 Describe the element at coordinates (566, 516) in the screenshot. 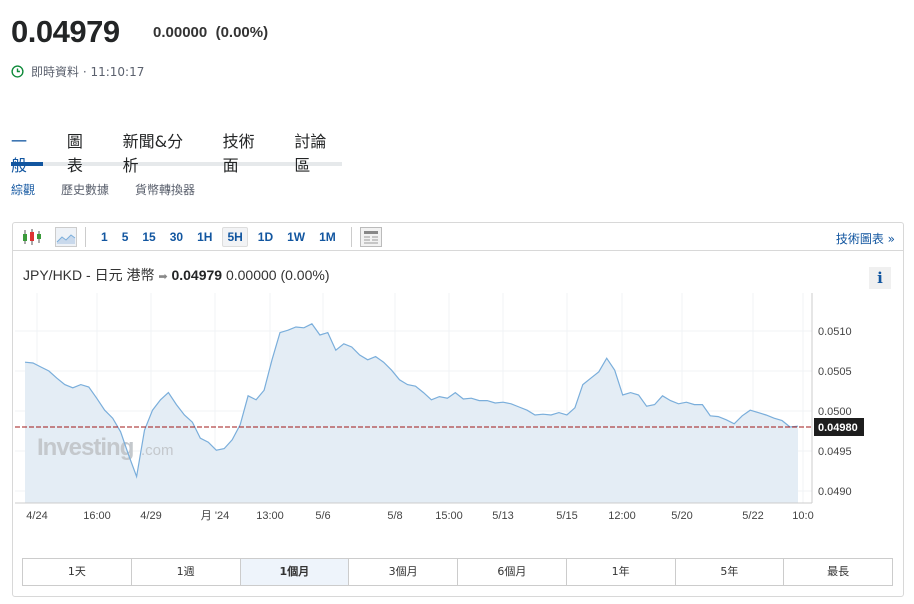

I see `x-tick-label: 5/15` at that location.